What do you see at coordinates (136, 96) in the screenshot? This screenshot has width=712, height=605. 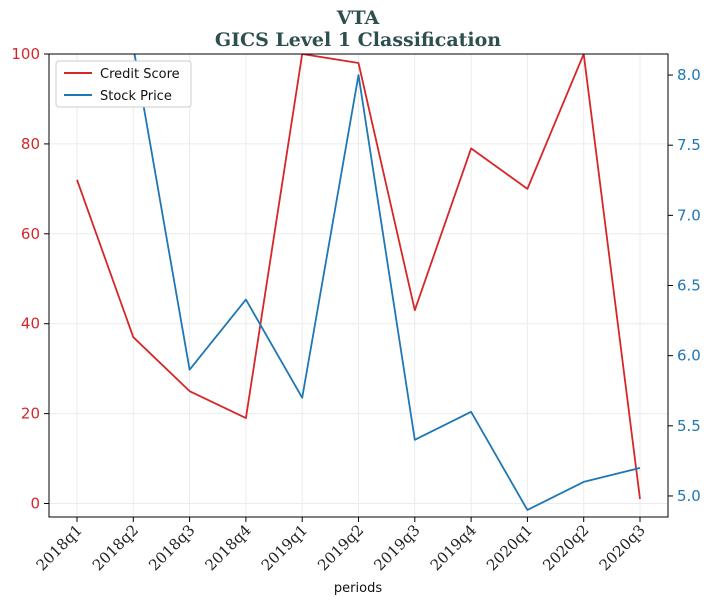 I see `legend-label-stock-price: Stock Price` at bounding box center [136, 96].